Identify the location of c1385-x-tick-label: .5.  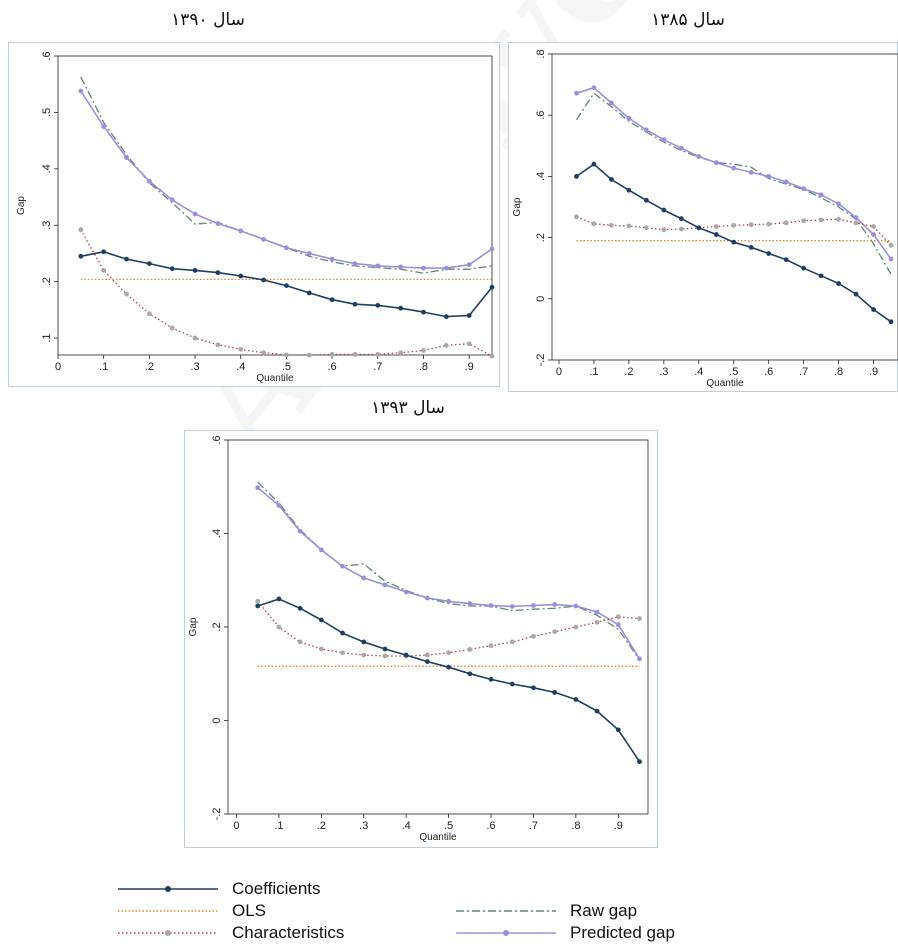
(733, 372).